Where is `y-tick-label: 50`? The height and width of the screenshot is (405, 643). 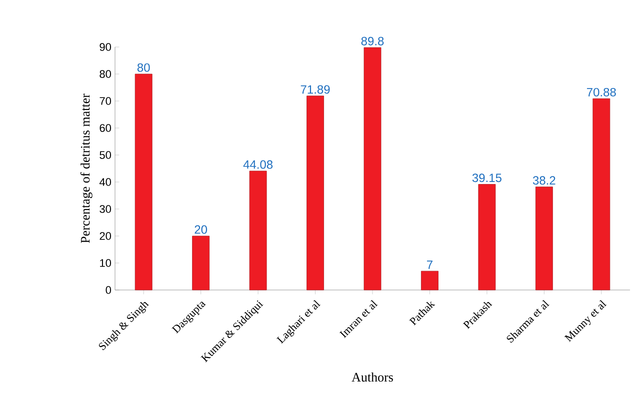
y-tick-label: 50 is located at coordinates (106, 155).